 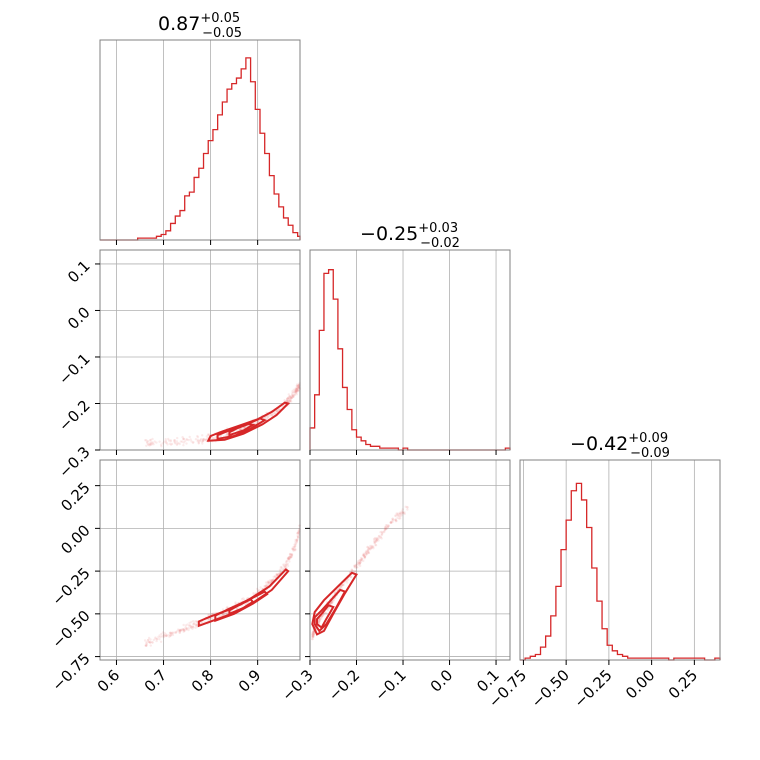 I want to click on panel-1-ytick-label-2: −0.25, so click(x=70, y=586).